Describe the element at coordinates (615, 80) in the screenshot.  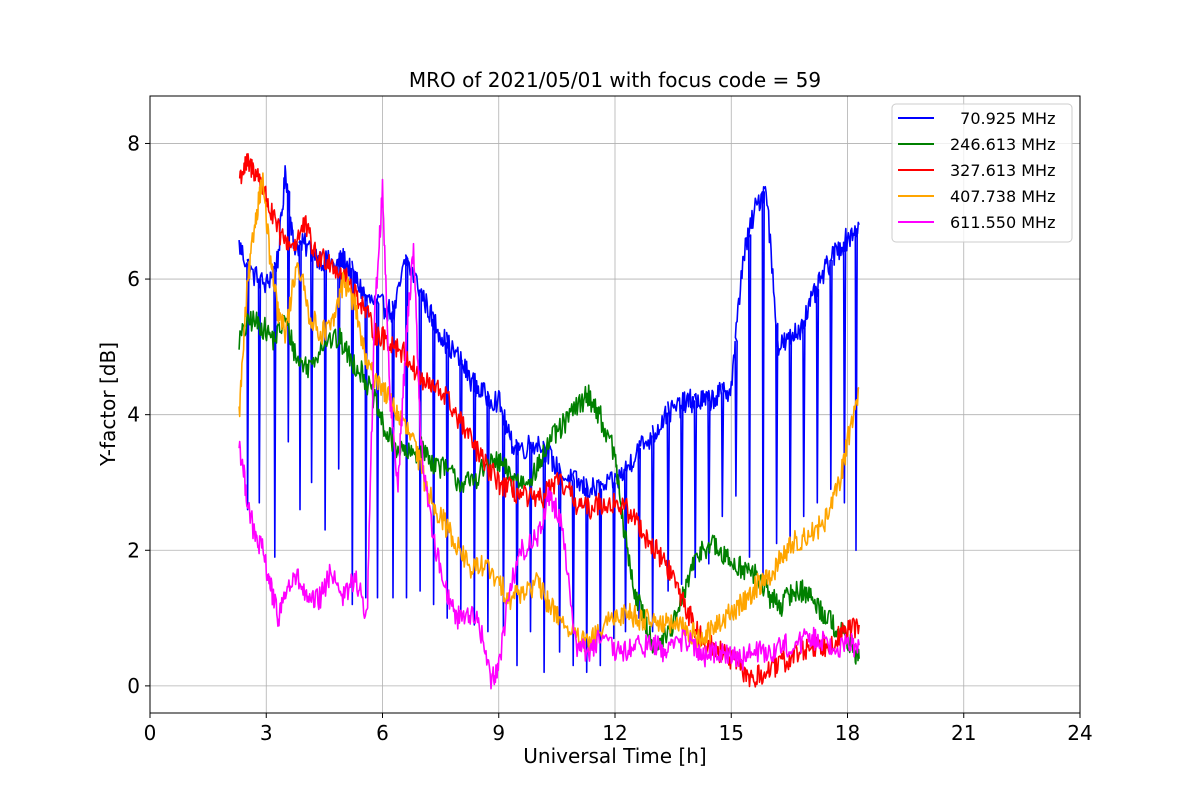
I see `chart-title: MRO of 2021/05/01 with focus code = 59` at that location.